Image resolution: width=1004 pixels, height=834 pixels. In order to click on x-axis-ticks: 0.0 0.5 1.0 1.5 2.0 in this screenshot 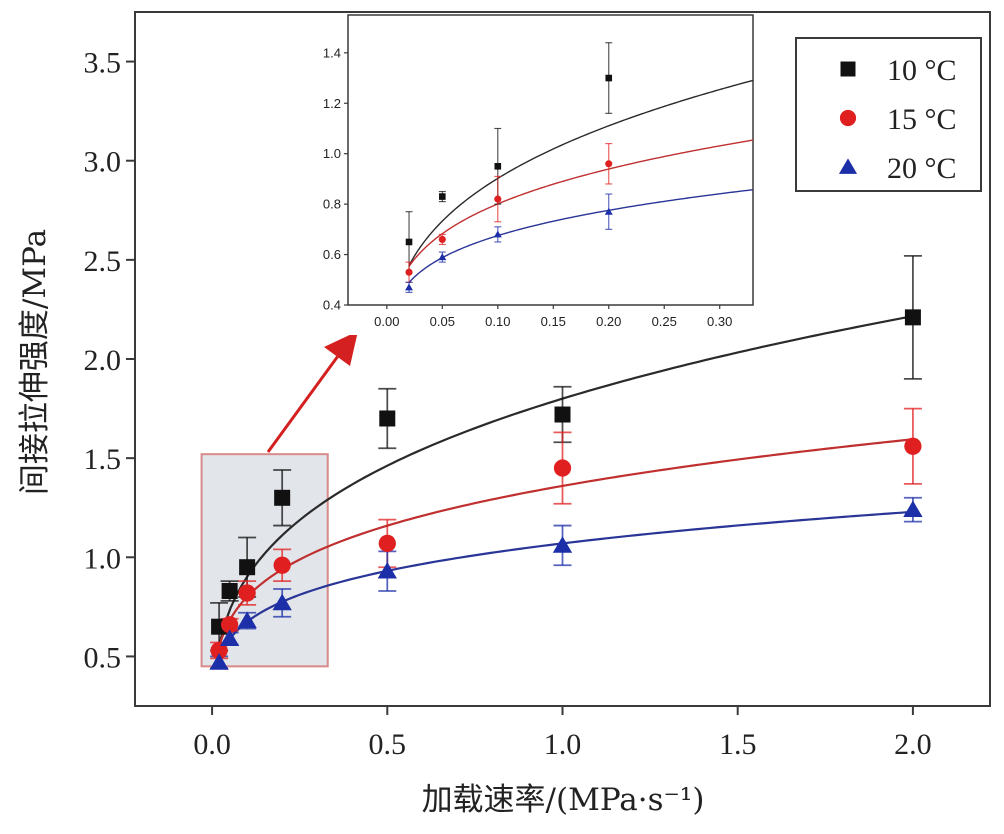, I will do `click(562, 733)`.